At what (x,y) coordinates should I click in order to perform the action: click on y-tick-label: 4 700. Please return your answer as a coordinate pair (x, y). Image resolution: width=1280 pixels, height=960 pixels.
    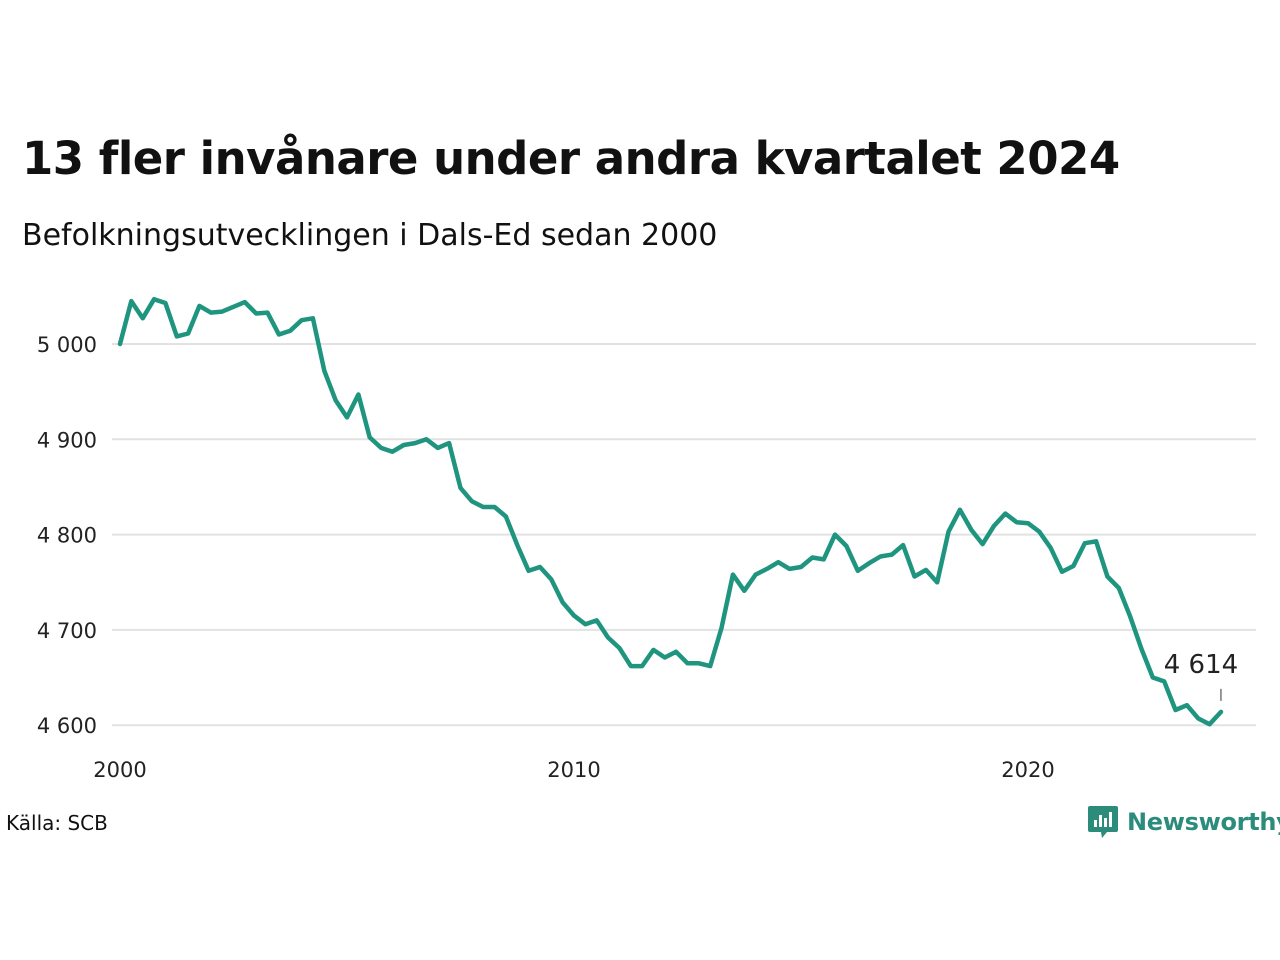
    Looking at the image, I should click on (67, 631).